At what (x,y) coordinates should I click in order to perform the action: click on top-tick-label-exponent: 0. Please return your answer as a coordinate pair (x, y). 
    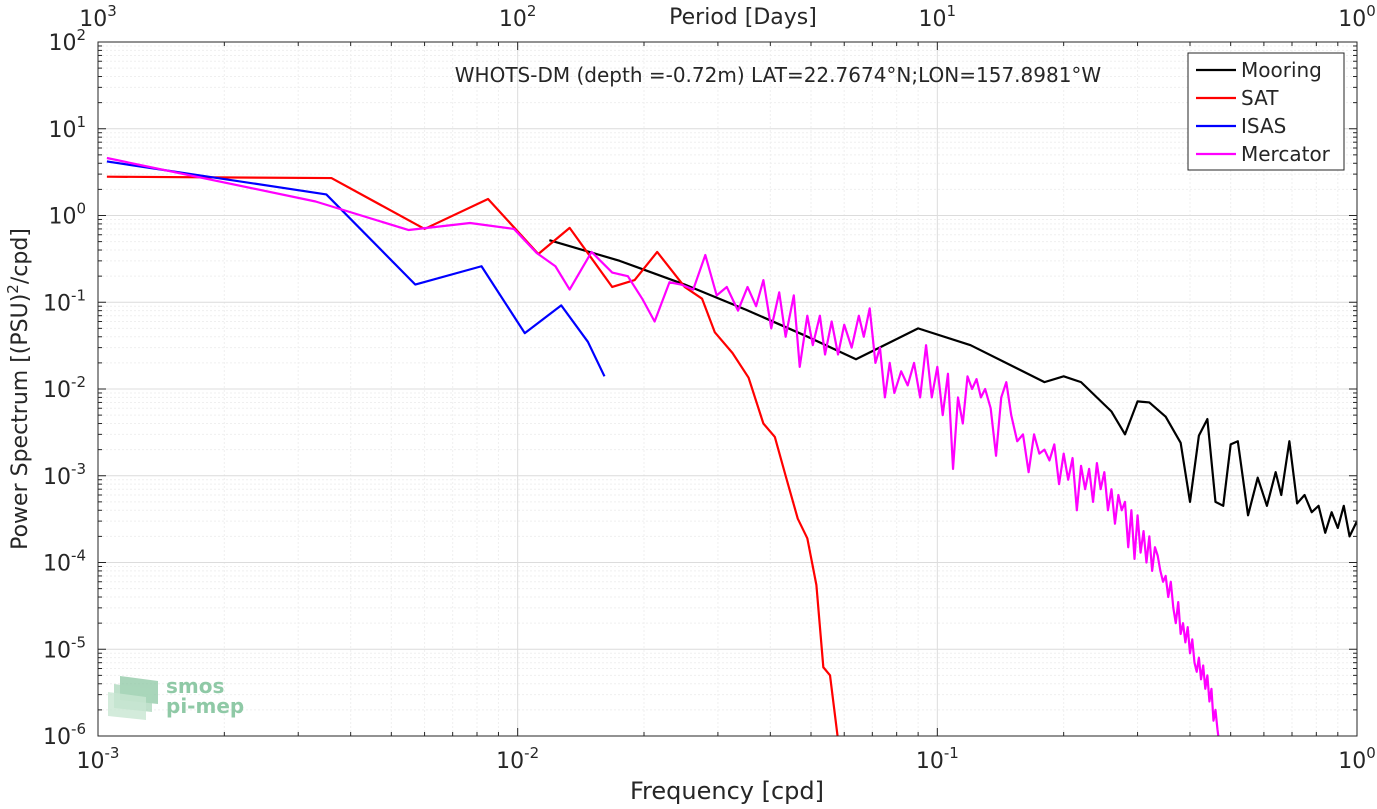
    Looking at the image, I should click on (1371, 11).